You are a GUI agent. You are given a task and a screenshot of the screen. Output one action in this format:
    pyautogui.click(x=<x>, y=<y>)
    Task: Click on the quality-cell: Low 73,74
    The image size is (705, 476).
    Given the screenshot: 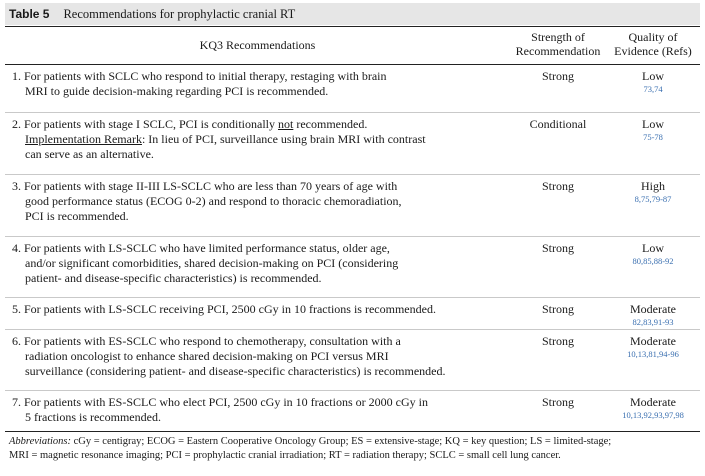 What is the action you would take?
    pyautogui.click(x=653, y=88)
    